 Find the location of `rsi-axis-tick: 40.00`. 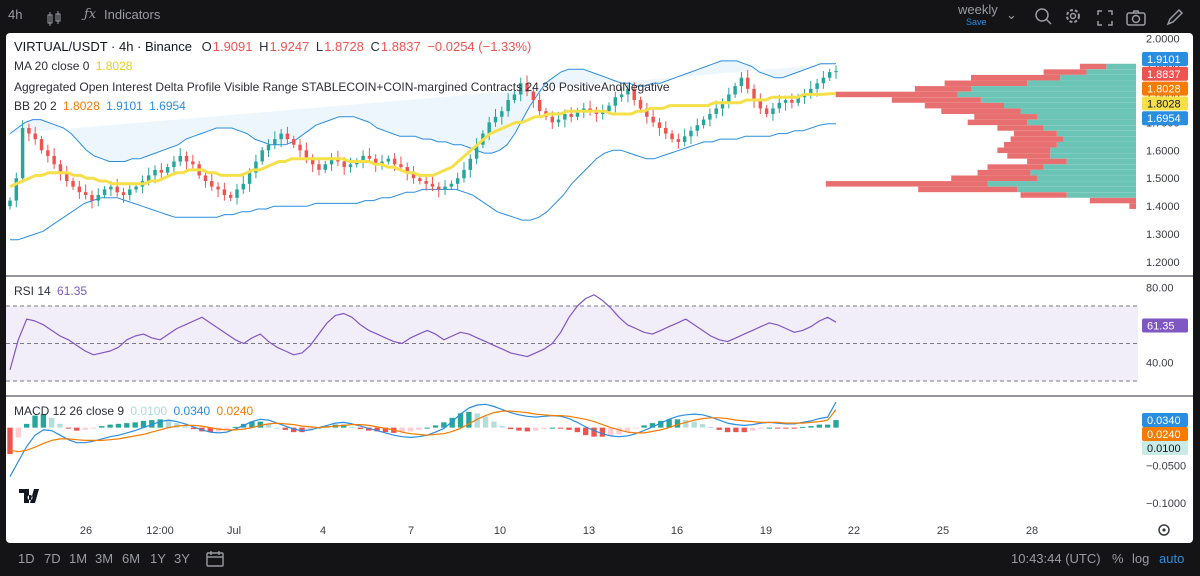

rsi-axis-tick: 40.00 is located at coordinates (1160, 363).